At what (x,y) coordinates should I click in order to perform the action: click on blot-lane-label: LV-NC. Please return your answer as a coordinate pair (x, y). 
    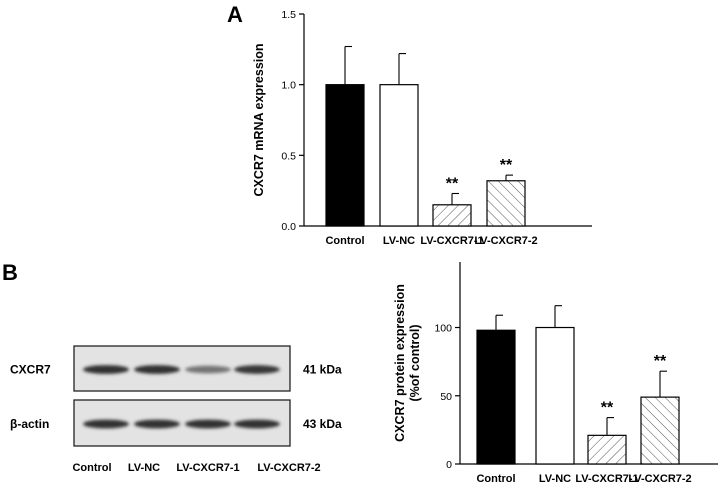
    Looking at the image, I should click on (144, 468).